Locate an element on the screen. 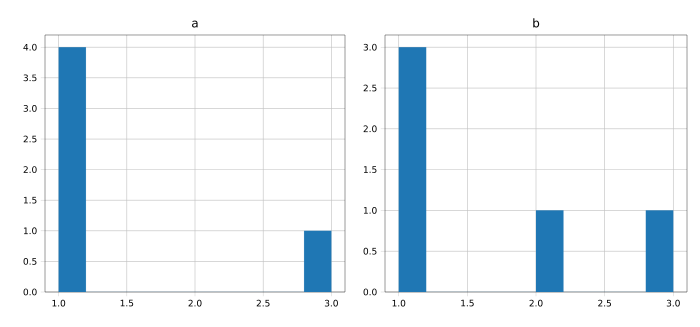 The height and width of the screenshot is (327, 700). y-tick-label: 3.5 is located at coordinates (30, 78).